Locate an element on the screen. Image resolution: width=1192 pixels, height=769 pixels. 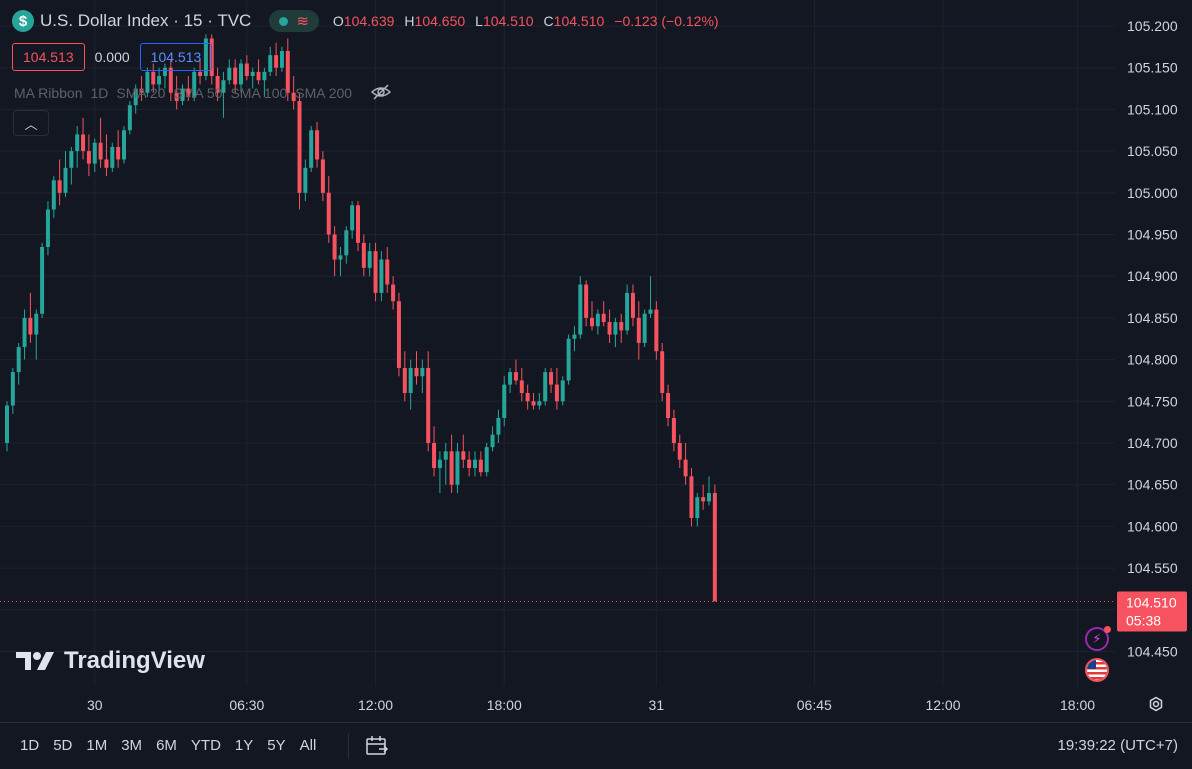
last-price-badge is located at coordinates (1152, 611).